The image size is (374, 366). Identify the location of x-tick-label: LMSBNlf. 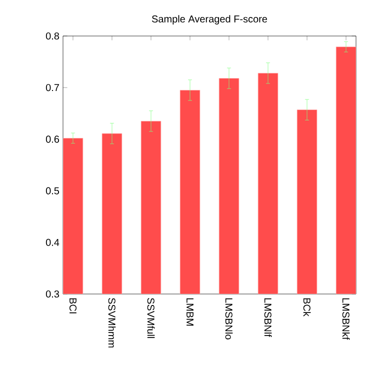
(268, 317).